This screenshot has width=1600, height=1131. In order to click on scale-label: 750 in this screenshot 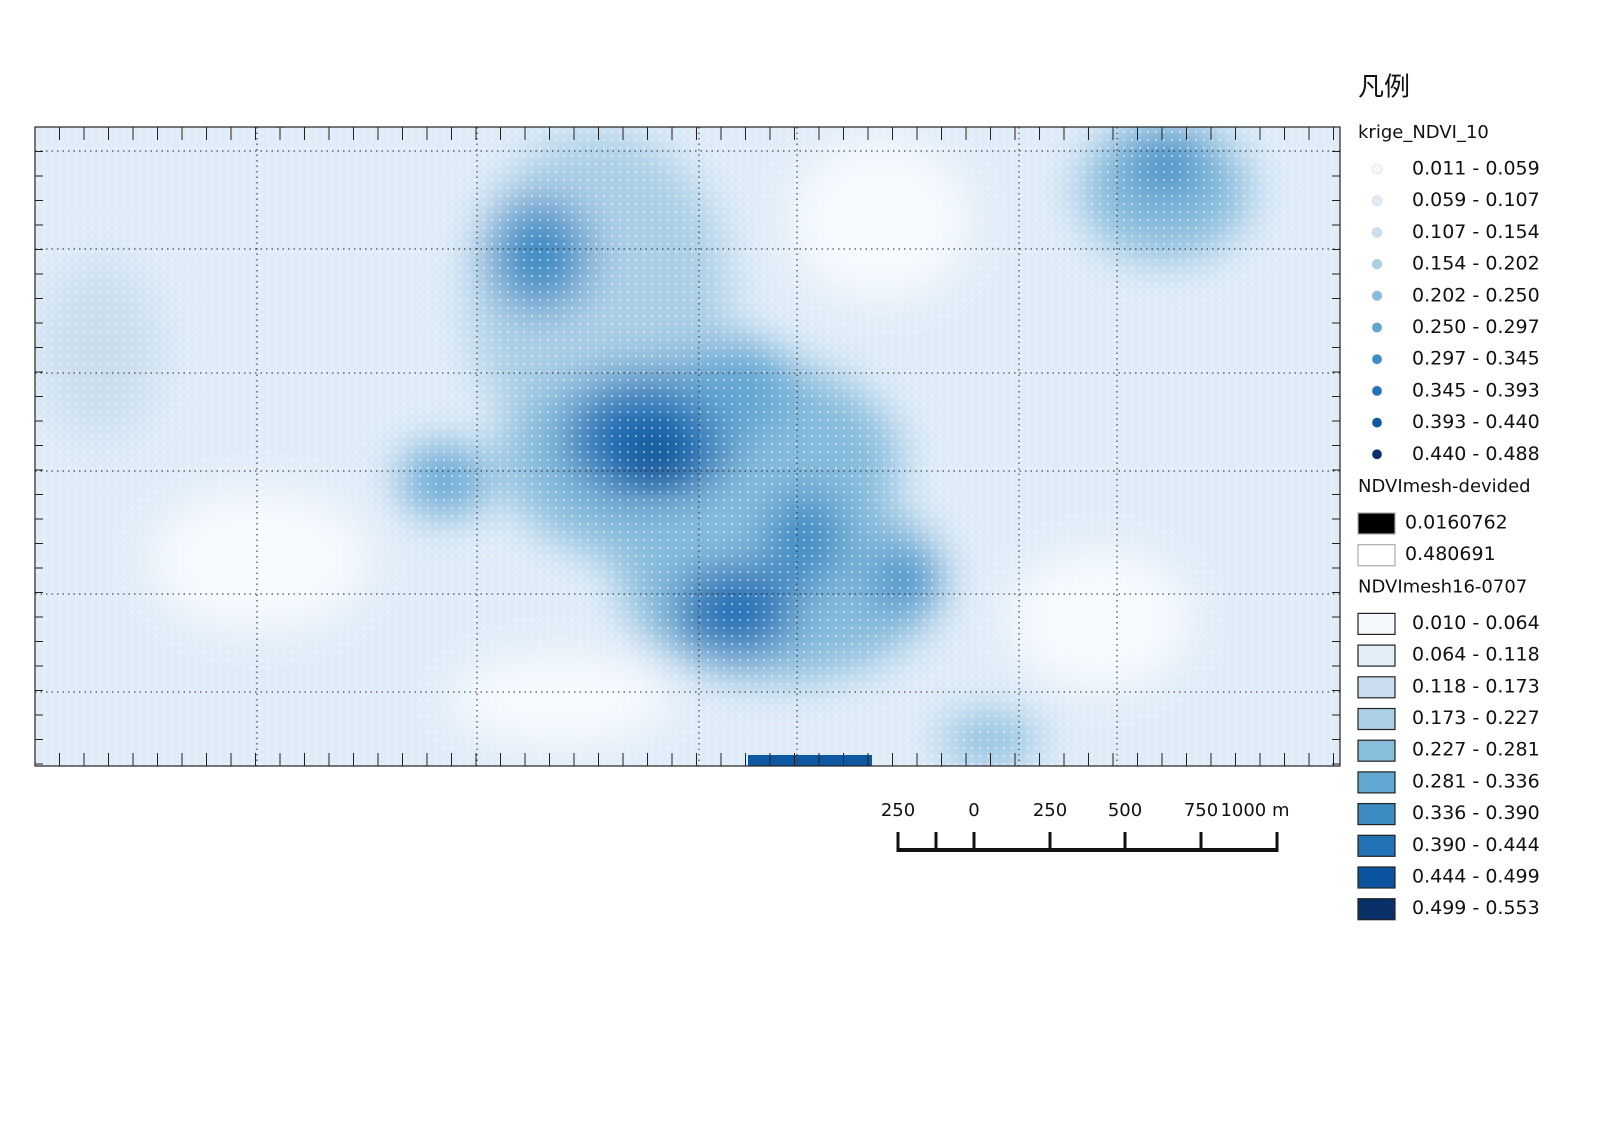, I will do `click(1201, 810)`.